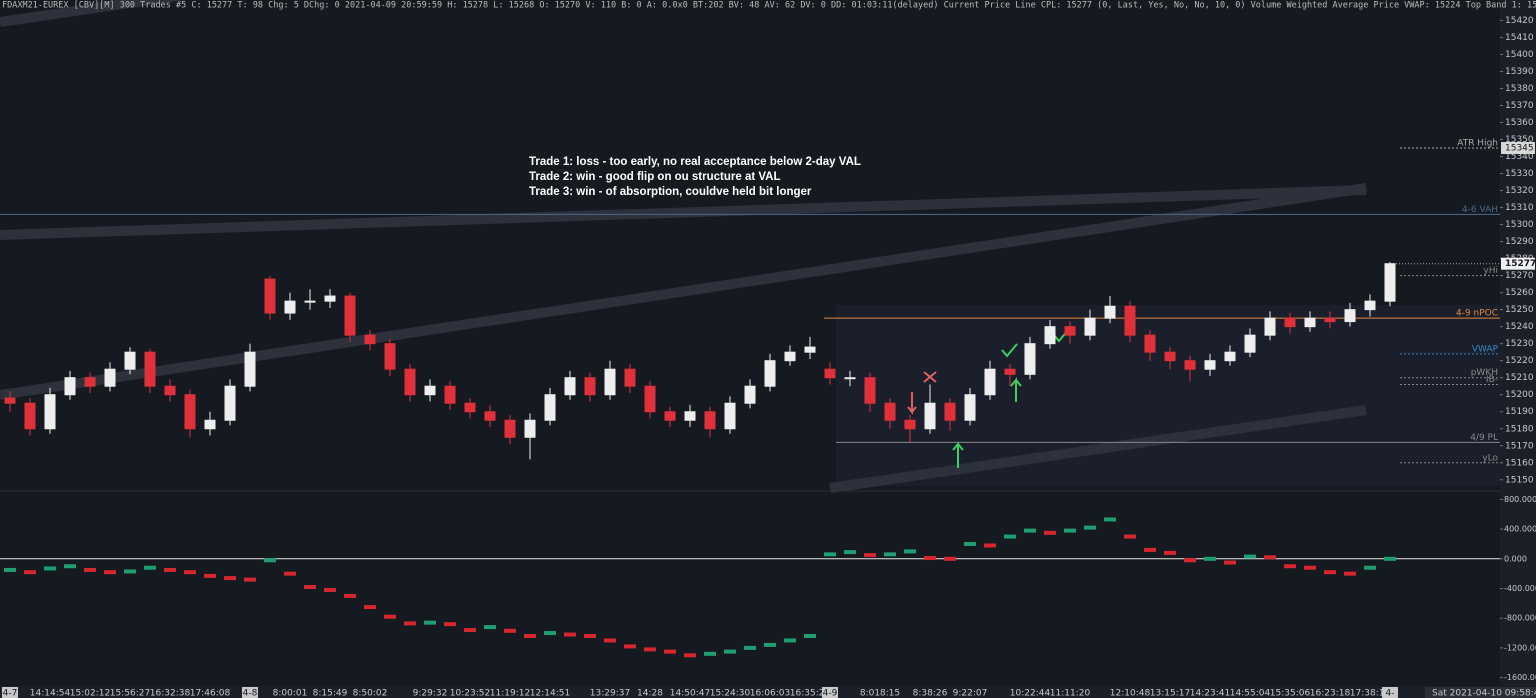 This screenshot has height=698, width=1536. What do you see at coordinates (1519, 429) in the screenshot?
I see `y-tick-label: 15180` at bounding box center [1519, 429].